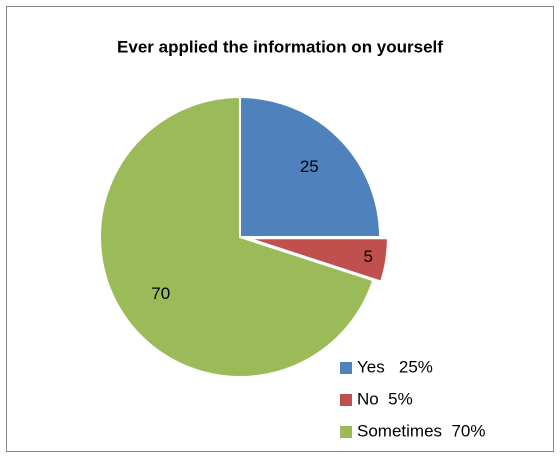 The height and width of the screenshot is (458, 560). Describe the element at coordinates (385, 398) in the screenshot. I see `legend-label: No 5%` at that location.